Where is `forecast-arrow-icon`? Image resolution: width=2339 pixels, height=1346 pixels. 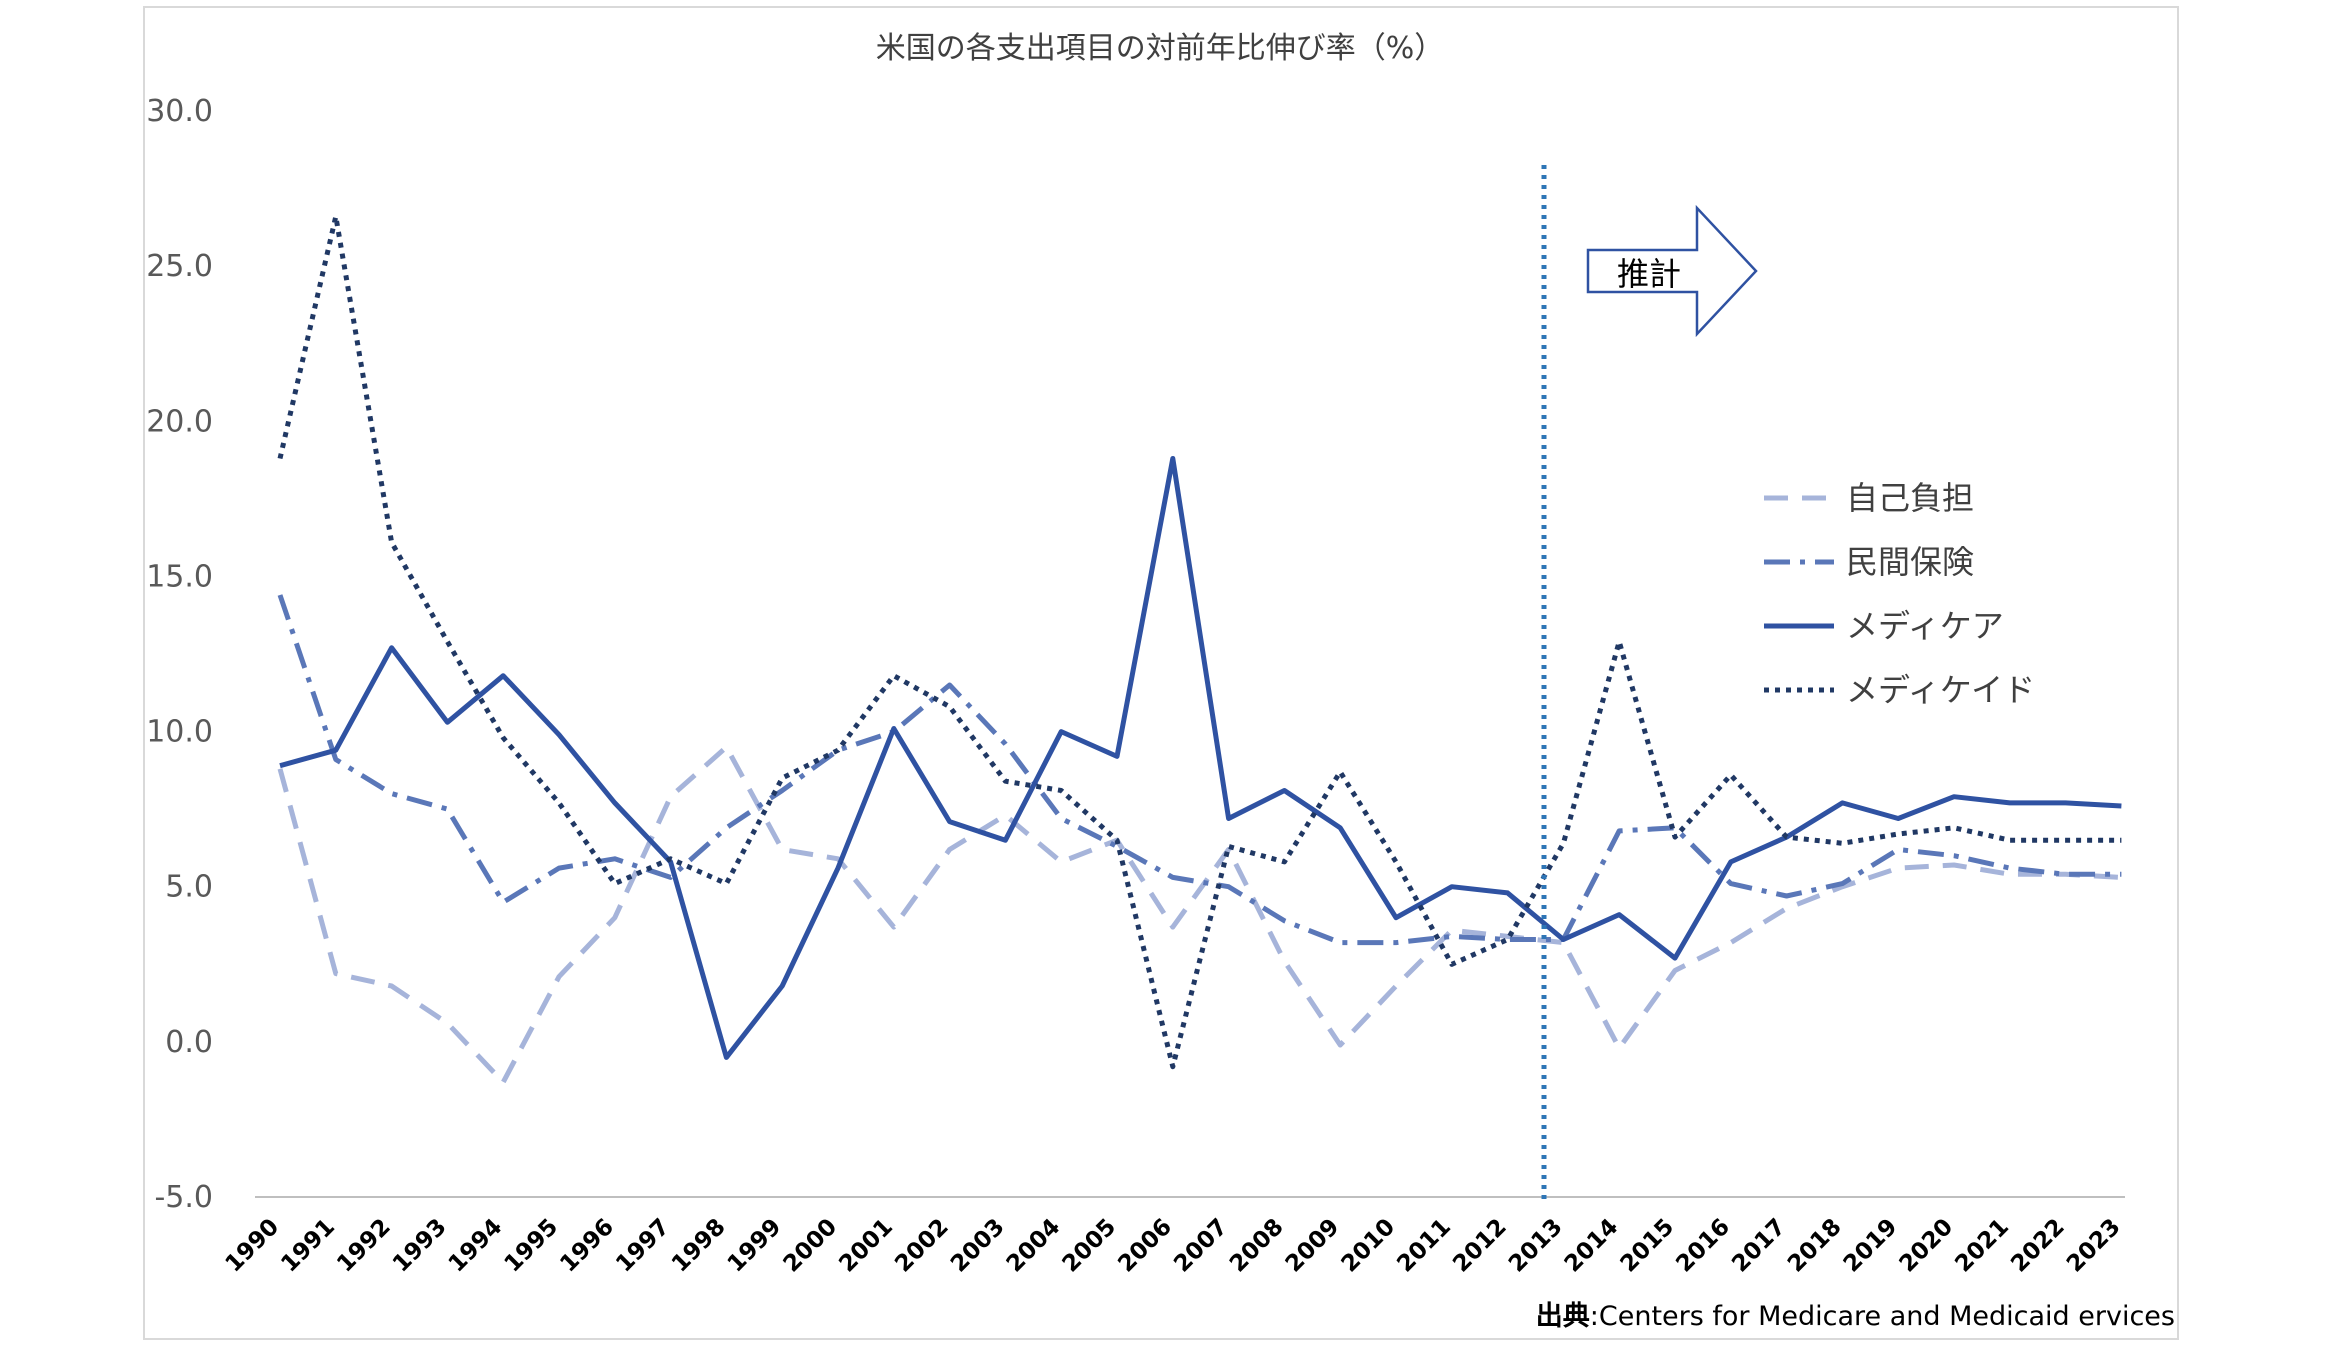
forecast-arrow-icon is located at coordinates (1672, 271).